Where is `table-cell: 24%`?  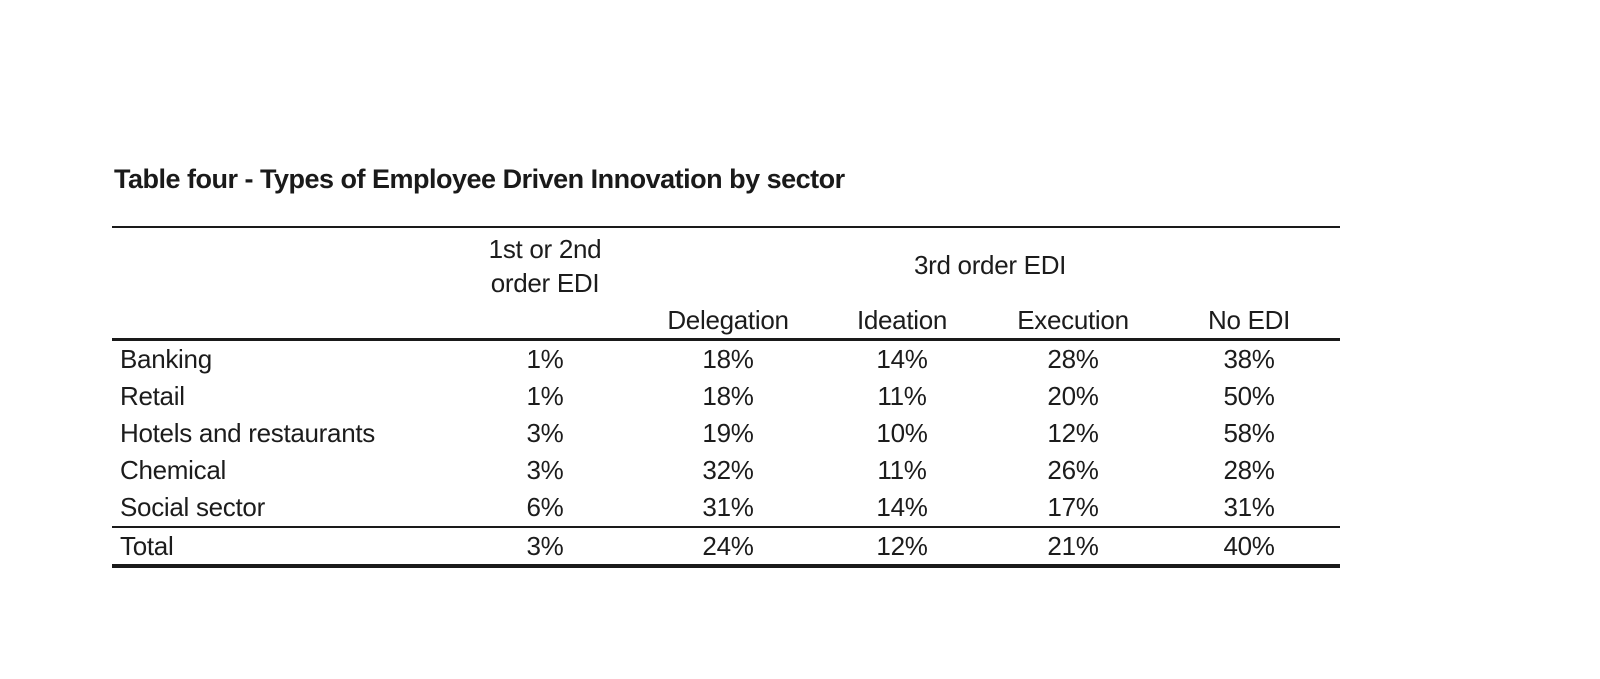 table-cell: 24% is located at coordinates (728, 545).